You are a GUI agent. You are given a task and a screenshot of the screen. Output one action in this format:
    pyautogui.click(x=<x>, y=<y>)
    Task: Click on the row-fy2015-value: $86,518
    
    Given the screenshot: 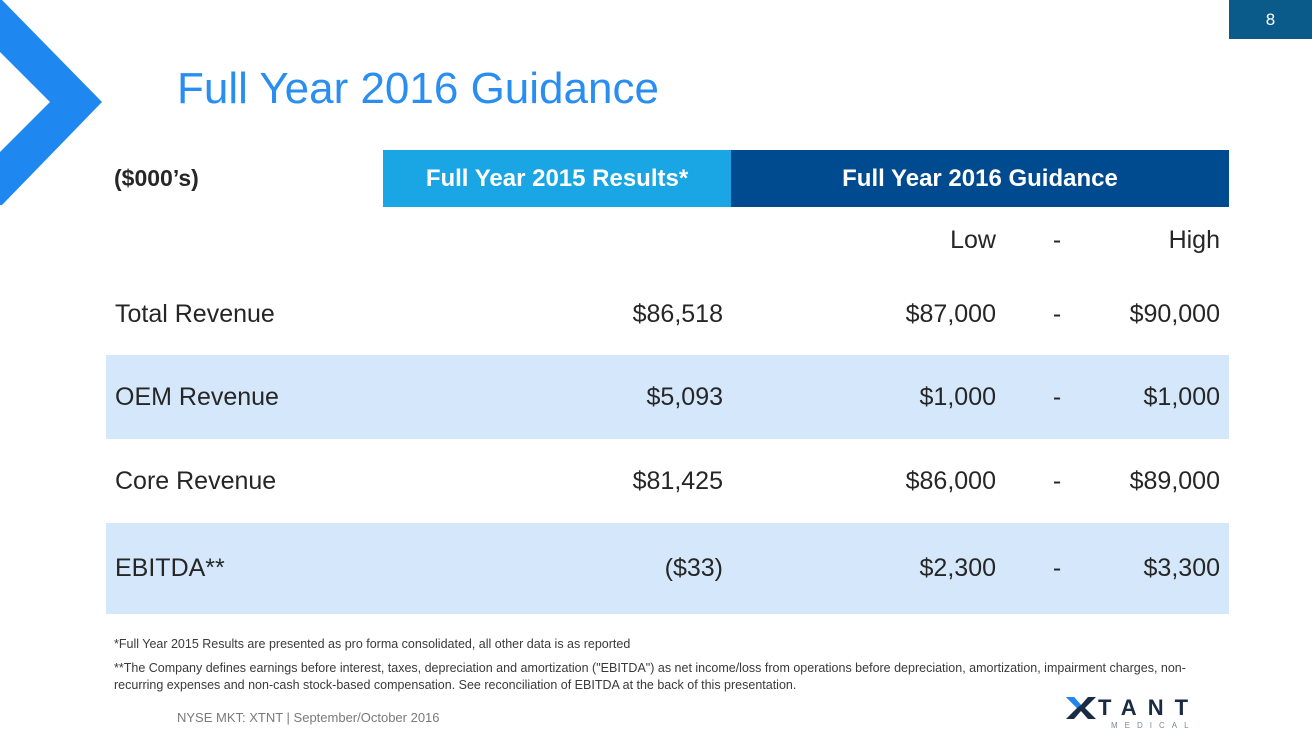 What is the action you would take?
    pyautogui.click(x=677, y=313)
    